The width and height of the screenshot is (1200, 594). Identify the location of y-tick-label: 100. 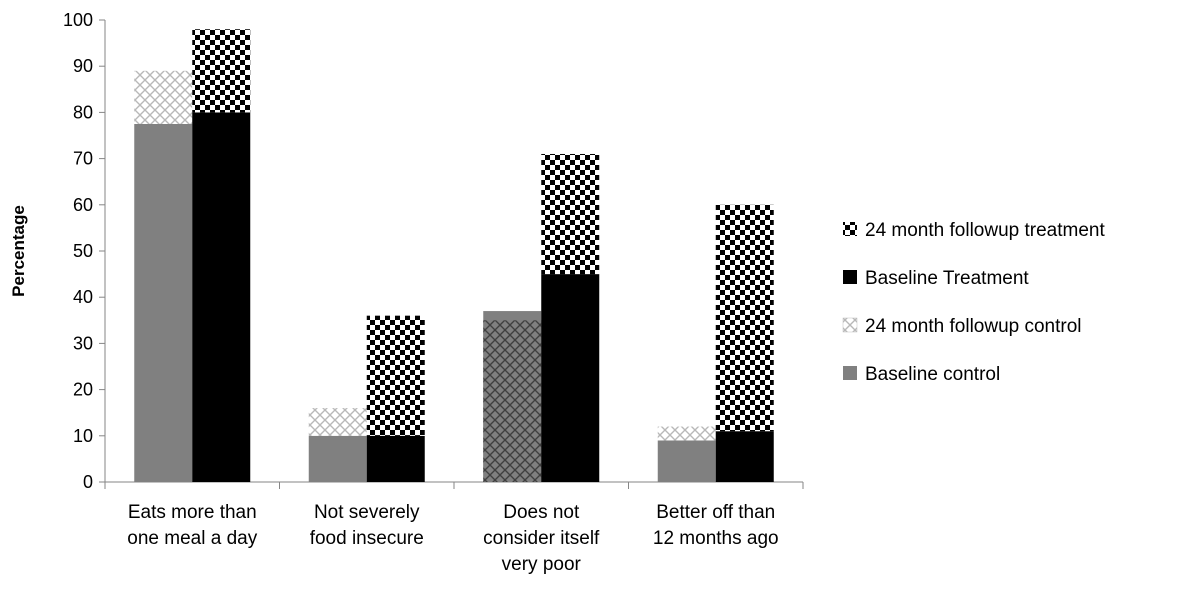
(78, 20).